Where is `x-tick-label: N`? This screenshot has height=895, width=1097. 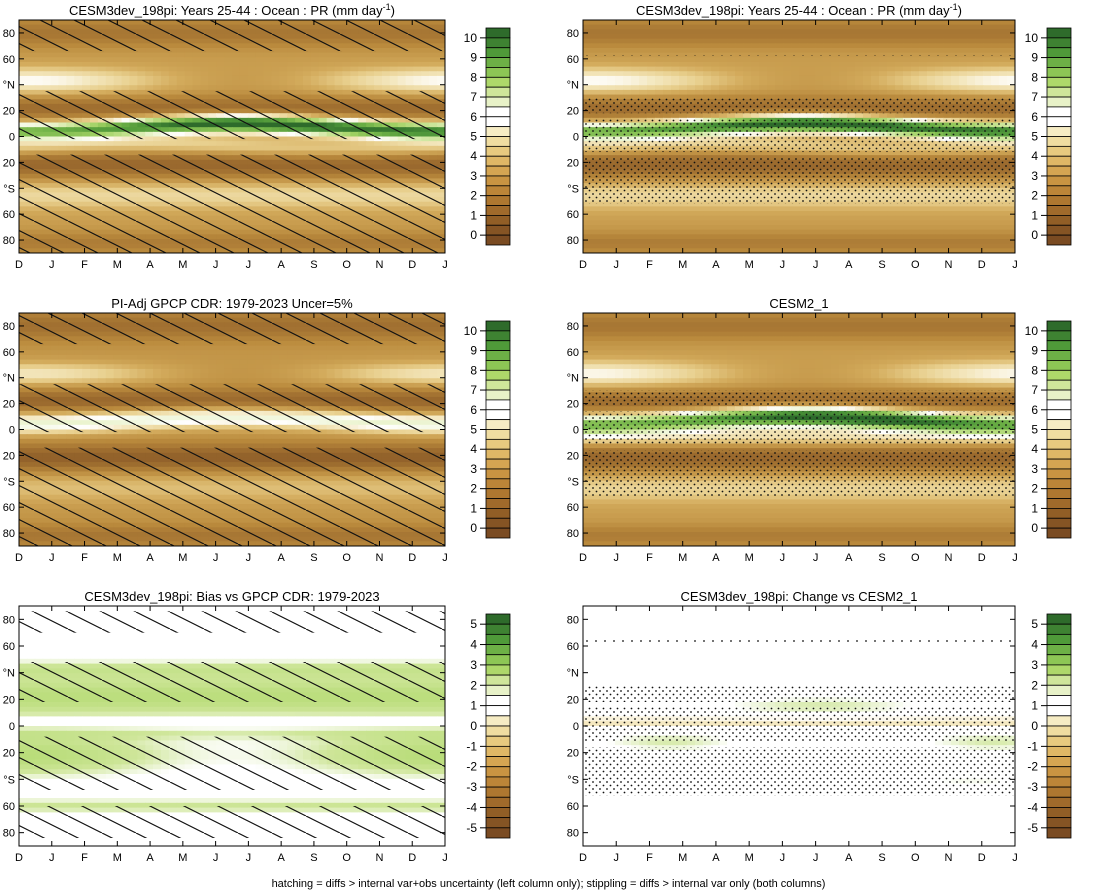
x-tick-label: N is located at coordinates (949, 265).